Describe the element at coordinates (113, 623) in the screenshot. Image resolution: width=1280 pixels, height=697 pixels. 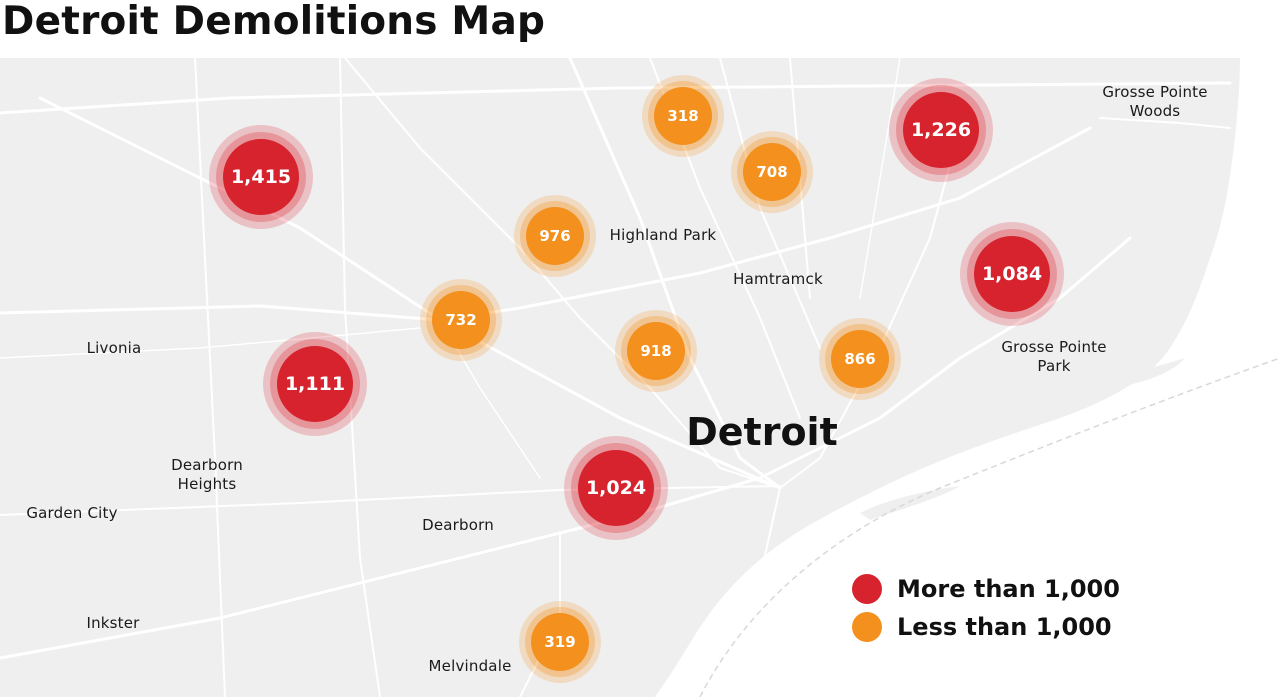
I see `place-label: Inkster` at that location.